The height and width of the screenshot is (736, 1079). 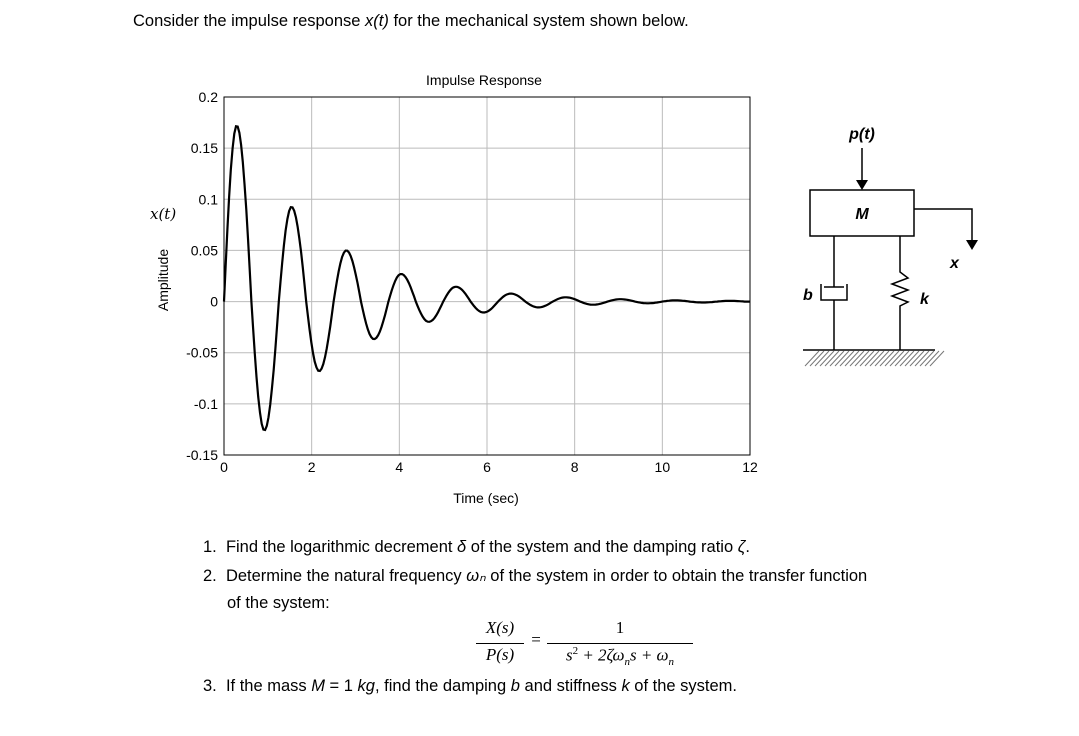 I want to click on intro-post: for the mechanical system shown below., so click(x=538, y=21).